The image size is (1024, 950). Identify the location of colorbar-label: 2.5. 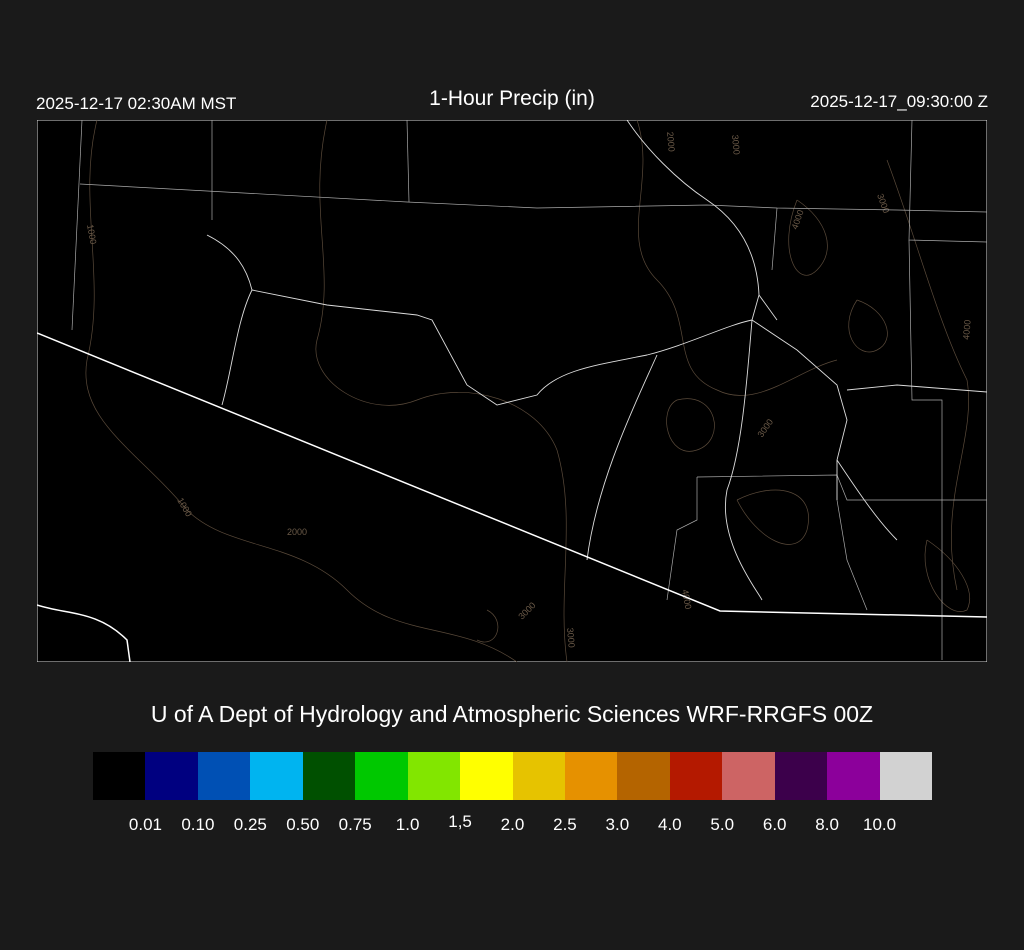
(565, 824).